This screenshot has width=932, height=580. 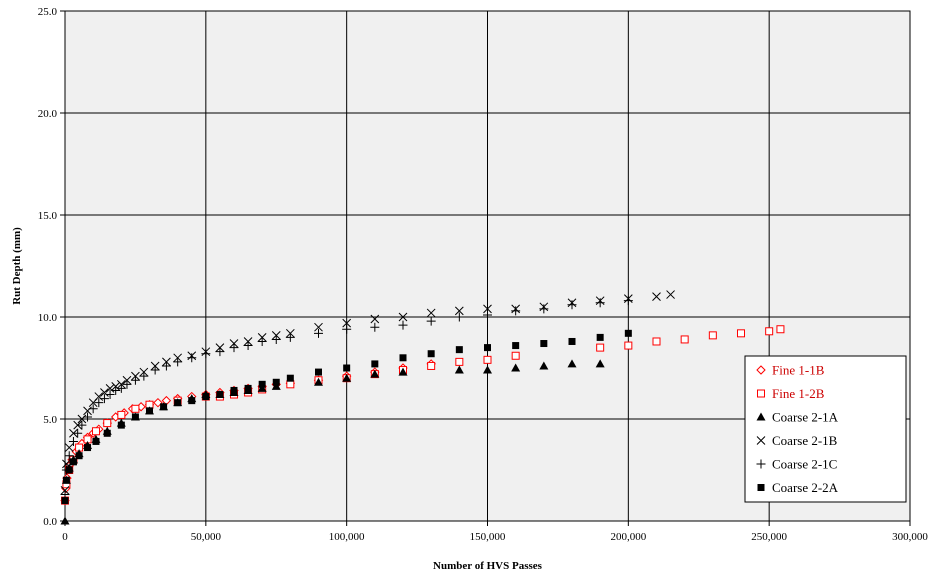 What do you see at coordinates (805, 440) in the screenshot?
I see `legend-label-coarse-2-1b: Coarse 2-1B` at bounding box center [805, 440].